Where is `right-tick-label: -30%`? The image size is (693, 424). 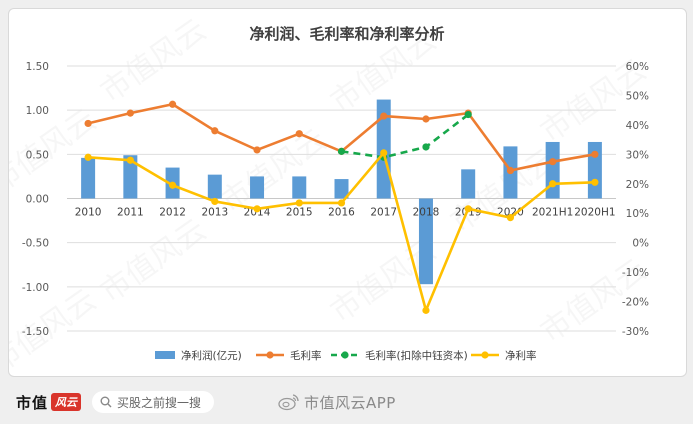 right-tick-label: -30% is located at coordinates (635, 332).